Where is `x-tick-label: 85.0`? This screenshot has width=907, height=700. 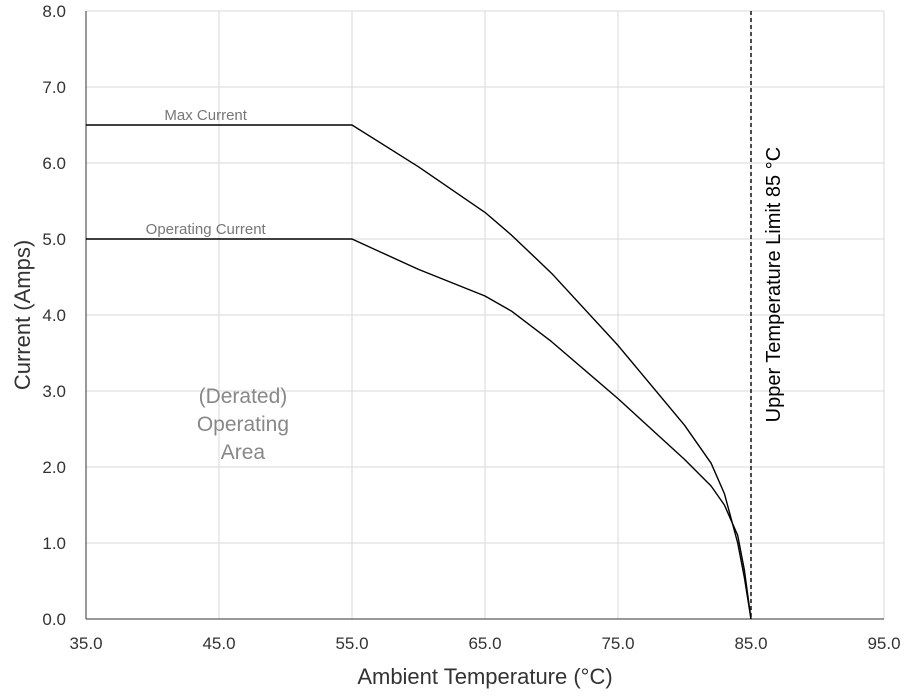
x-tick-label: 85.0 is located at coordinates (750, 643).